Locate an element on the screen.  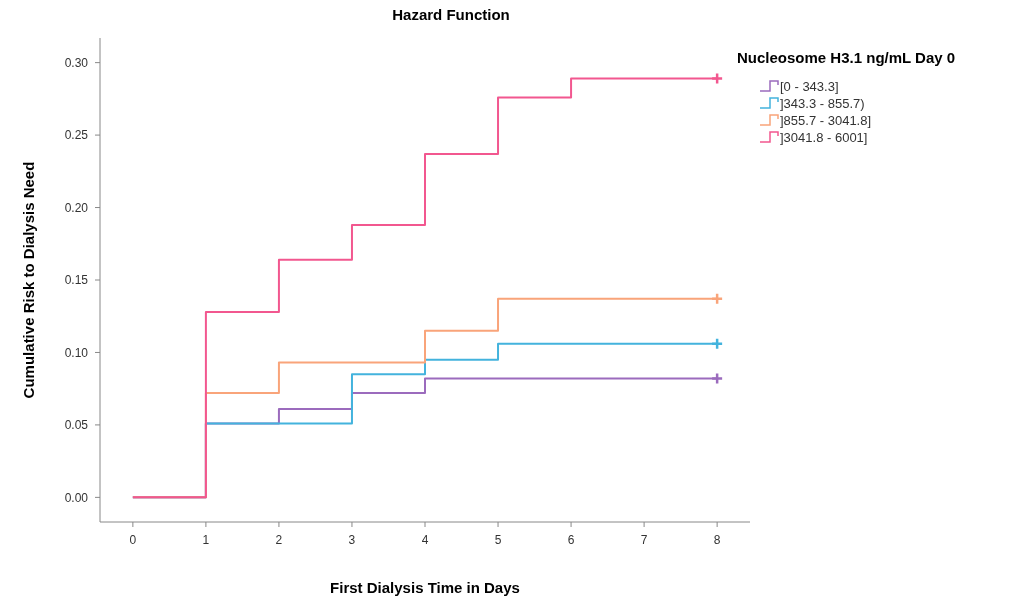
x-axis-title: First Dialysis Time in Days is located at coordinates (425, 587).